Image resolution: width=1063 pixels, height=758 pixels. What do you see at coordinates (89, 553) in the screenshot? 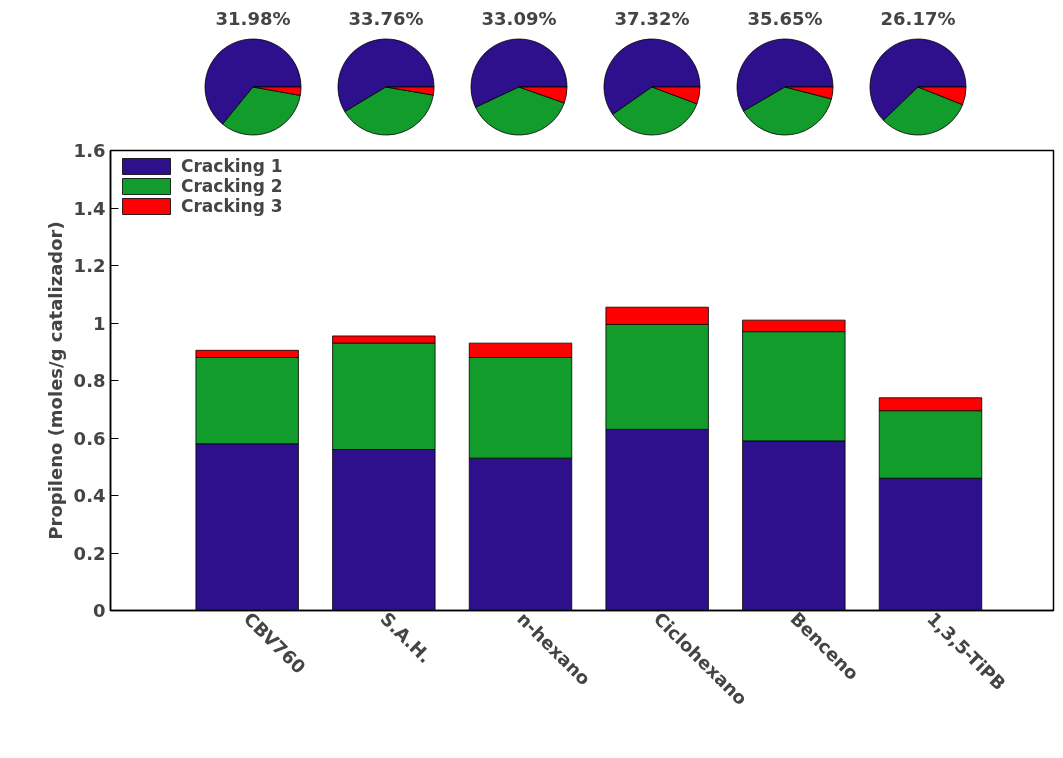
I see `y-tick-label: 0.2` at bounding box center [89, 553].